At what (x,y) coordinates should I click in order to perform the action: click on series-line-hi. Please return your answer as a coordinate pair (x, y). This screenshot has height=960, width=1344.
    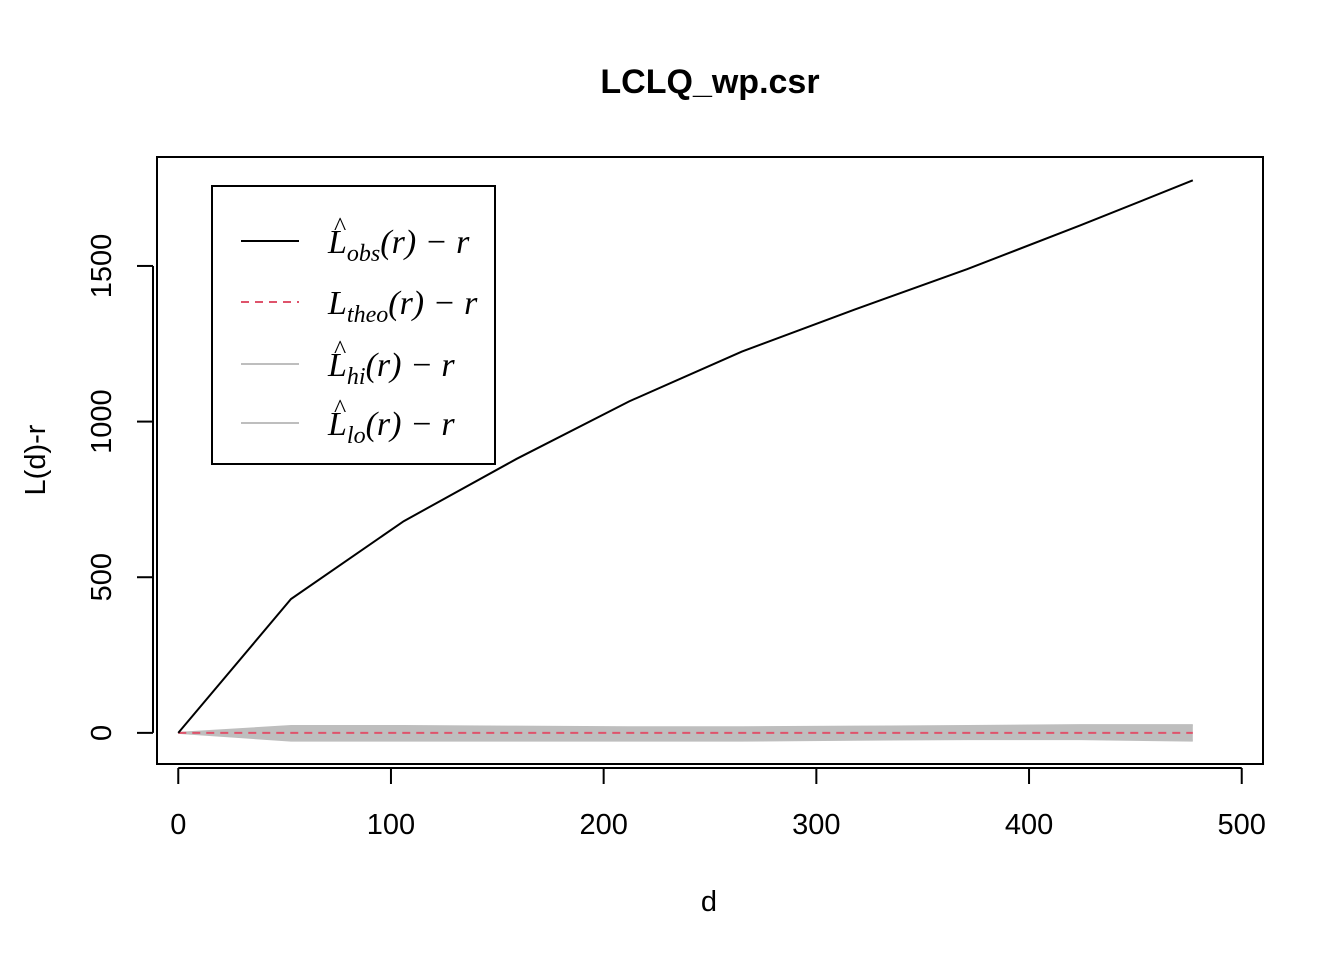
    Looking at the image, I should click on (685, 729).